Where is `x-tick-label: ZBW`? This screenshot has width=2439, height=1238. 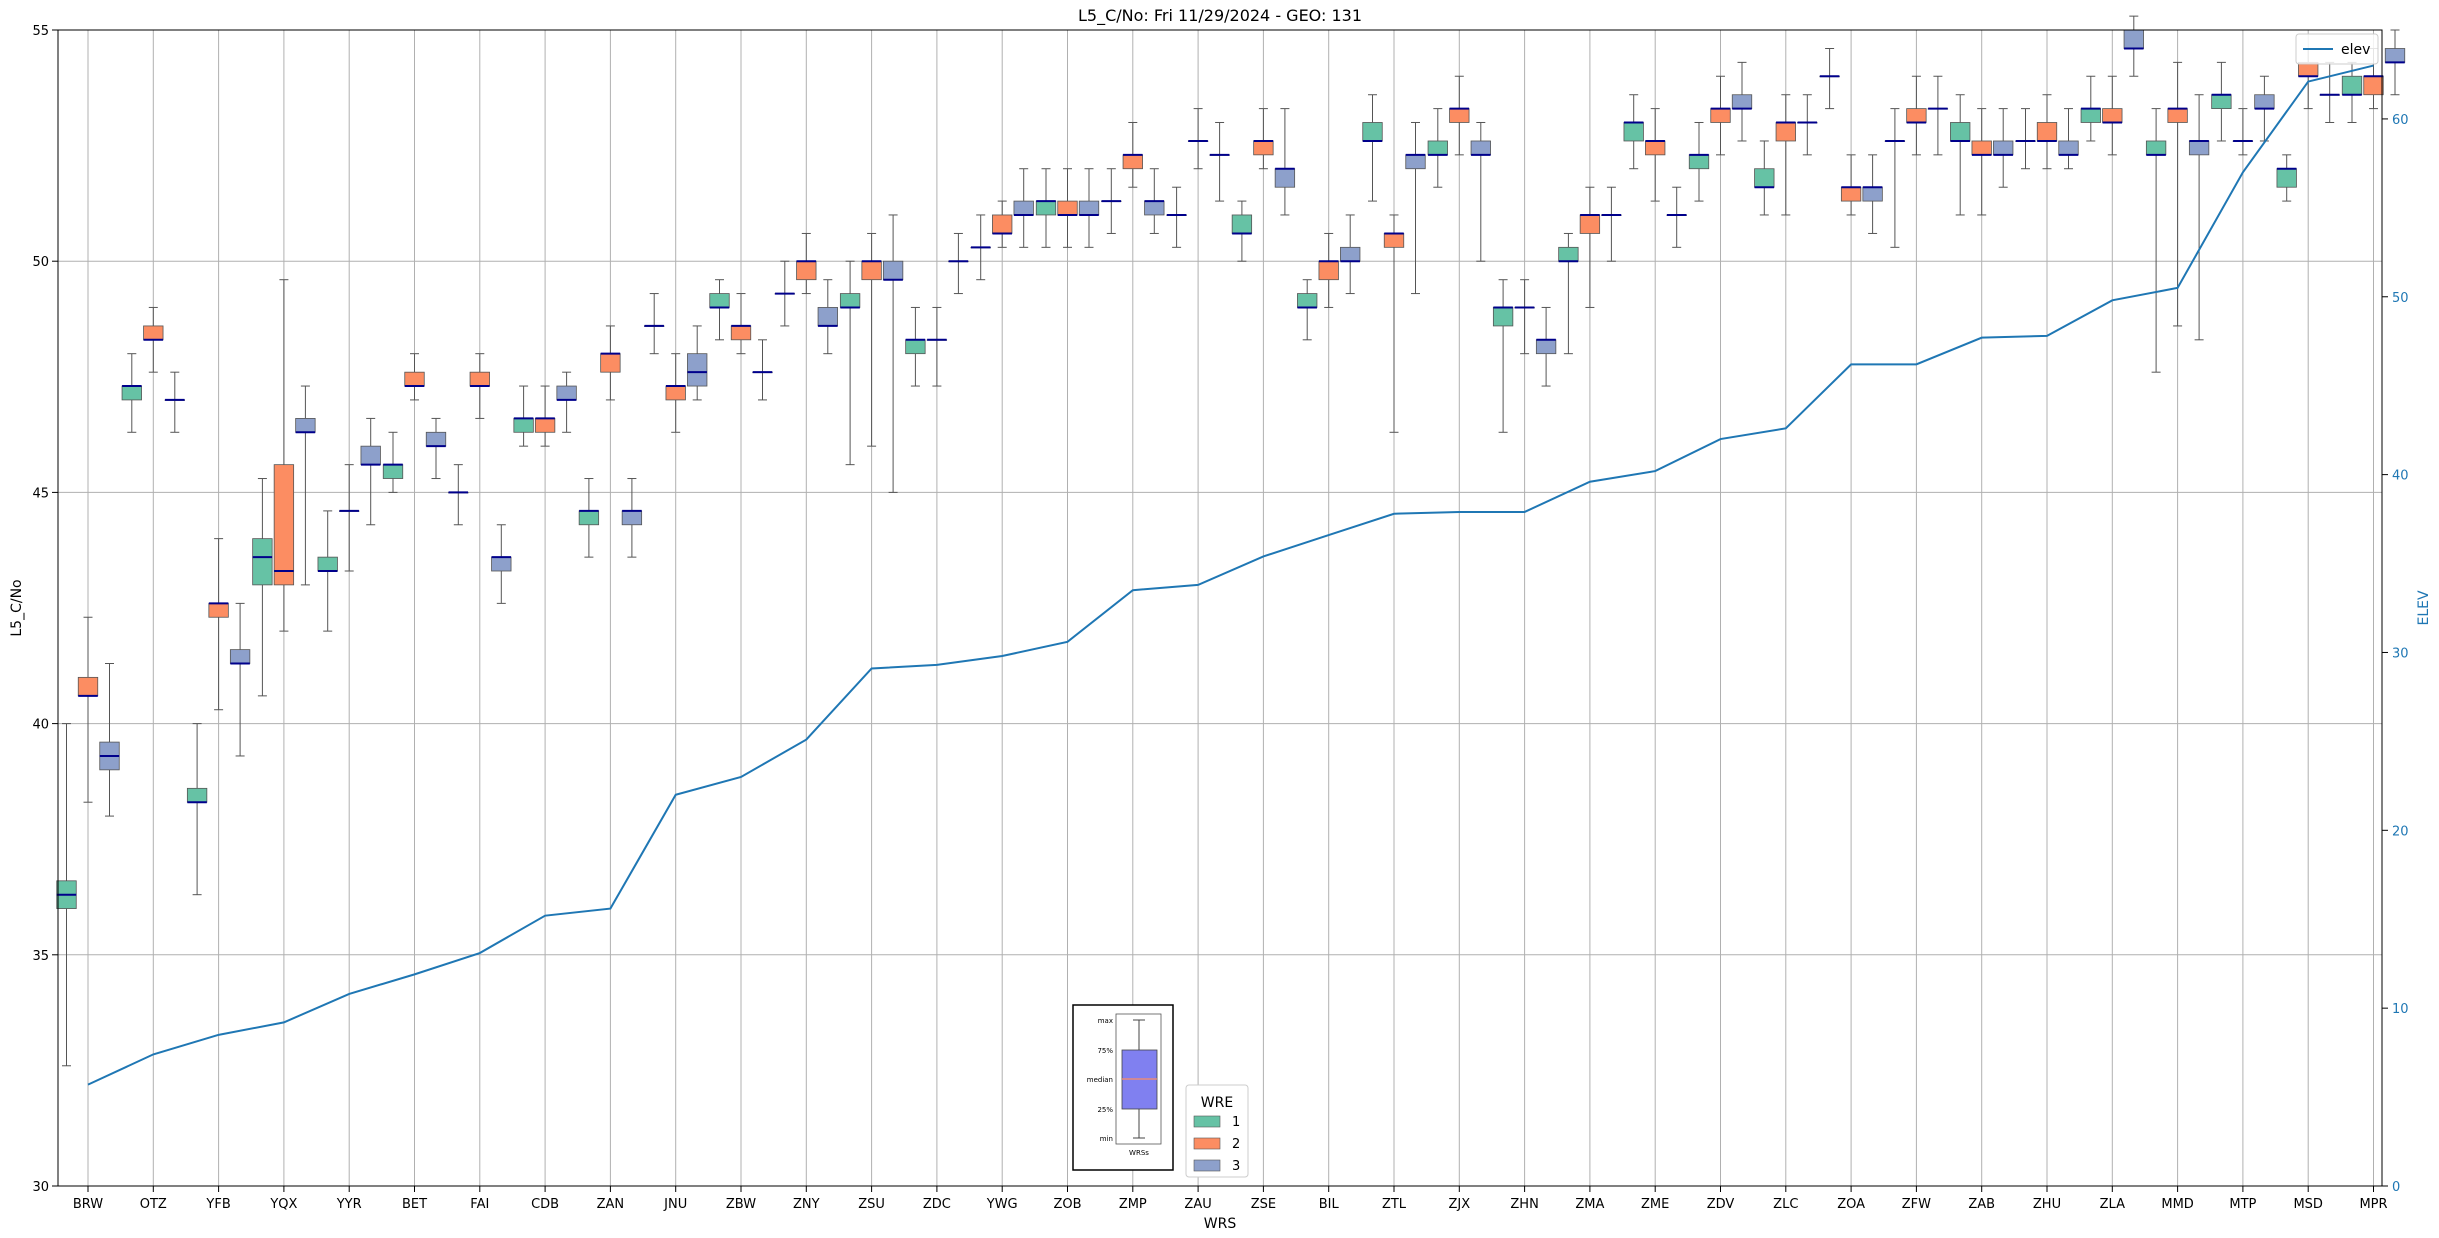
x-tick-label: ZBW is located at coordinates (741, 1204).